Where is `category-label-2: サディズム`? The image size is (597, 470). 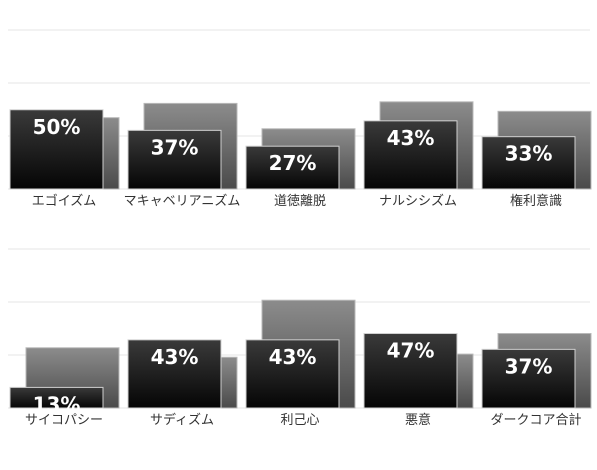
category-label-2: サディズム is located at coordinates (182, 420).